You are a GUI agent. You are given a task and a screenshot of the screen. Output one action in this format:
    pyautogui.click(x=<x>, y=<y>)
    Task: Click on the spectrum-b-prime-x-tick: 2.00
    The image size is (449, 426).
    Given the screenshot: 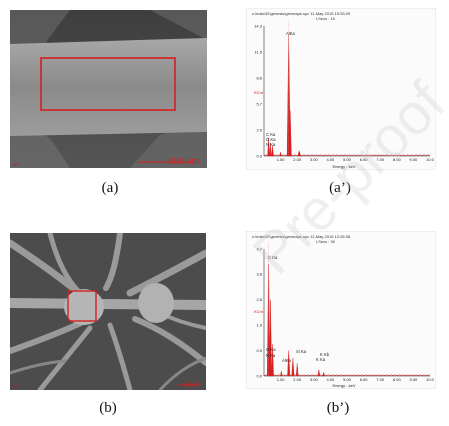 What is the action you would take?
    pyautogui.click(x=297, y=379)
    